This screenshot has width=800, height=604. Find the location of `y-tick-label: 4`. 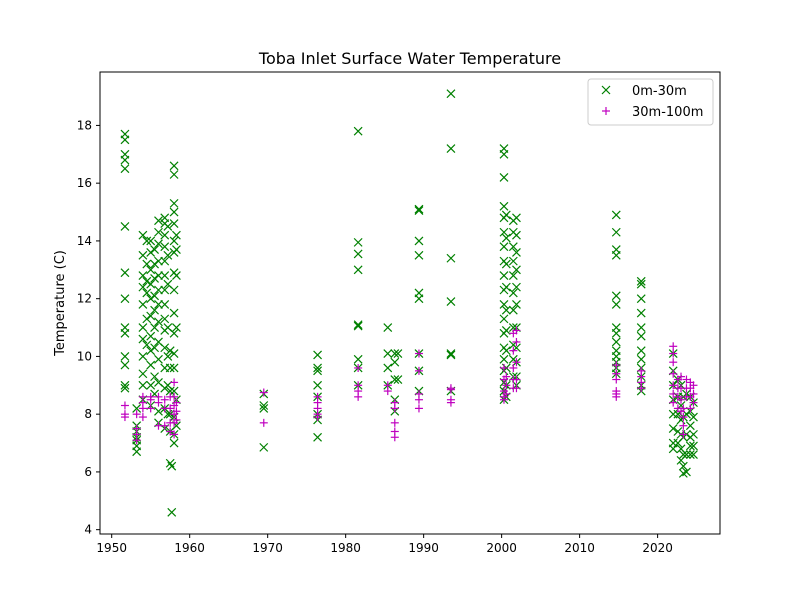

y-tick-label: 4 is located at coordinates (88, 530).